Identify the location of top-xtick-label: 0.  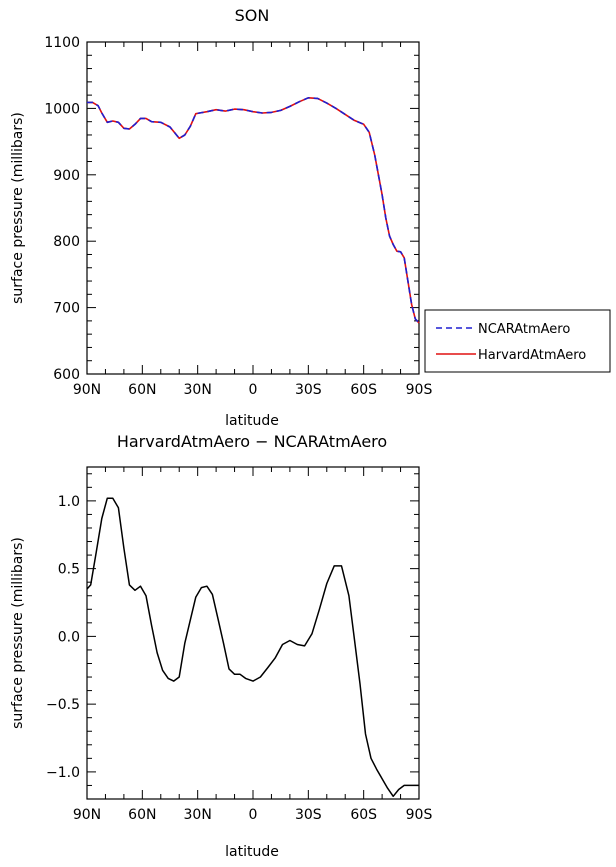
(253, 390).